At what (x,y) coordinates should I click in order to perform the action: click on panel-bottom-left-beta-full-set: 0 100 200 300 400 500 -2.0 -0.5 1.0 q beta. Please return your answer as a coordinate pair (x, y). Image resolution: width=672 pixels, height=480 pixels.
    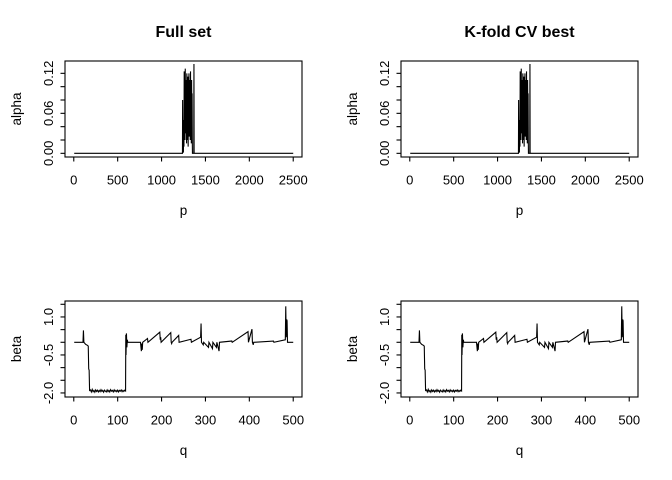
    Looking at the image, I should click on (156, 379).